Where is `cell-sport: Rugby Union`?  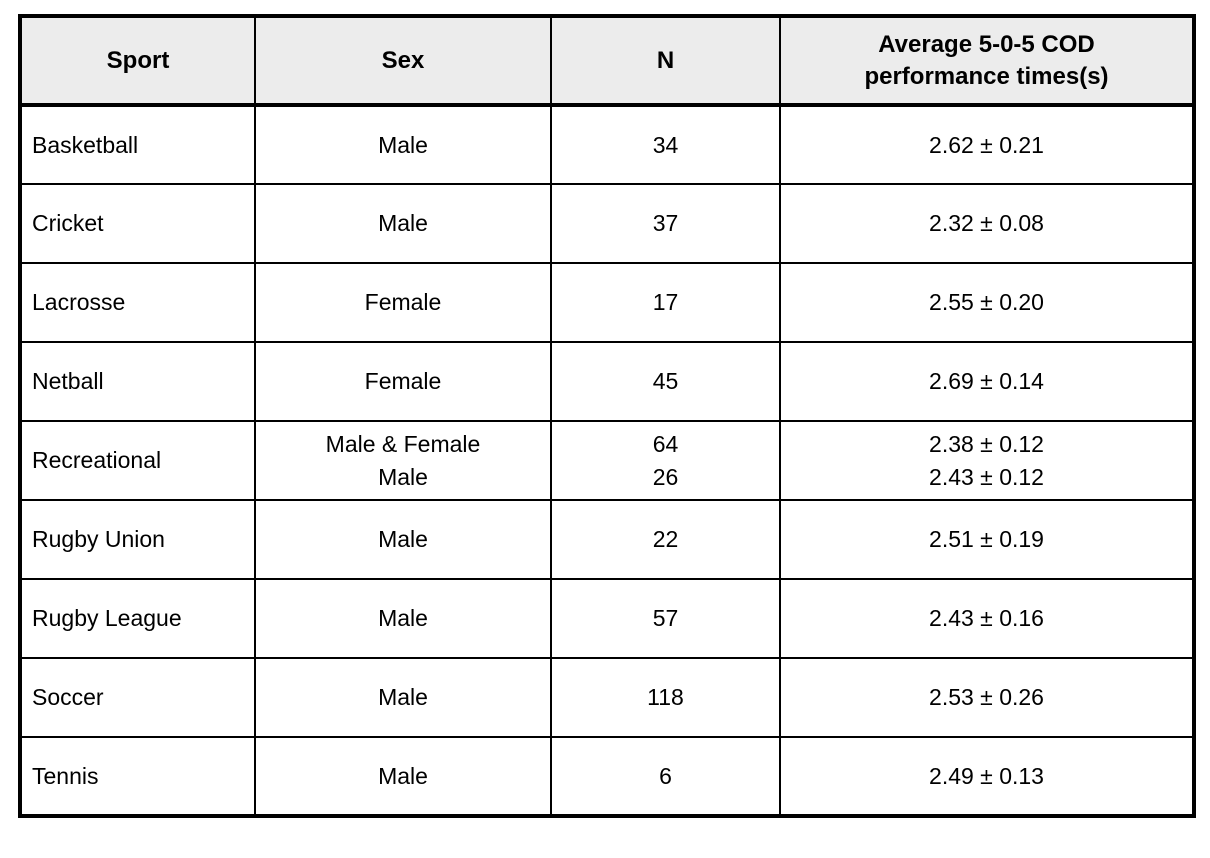
cell-sport: Rugby Union is located at coordinates (137, 539).